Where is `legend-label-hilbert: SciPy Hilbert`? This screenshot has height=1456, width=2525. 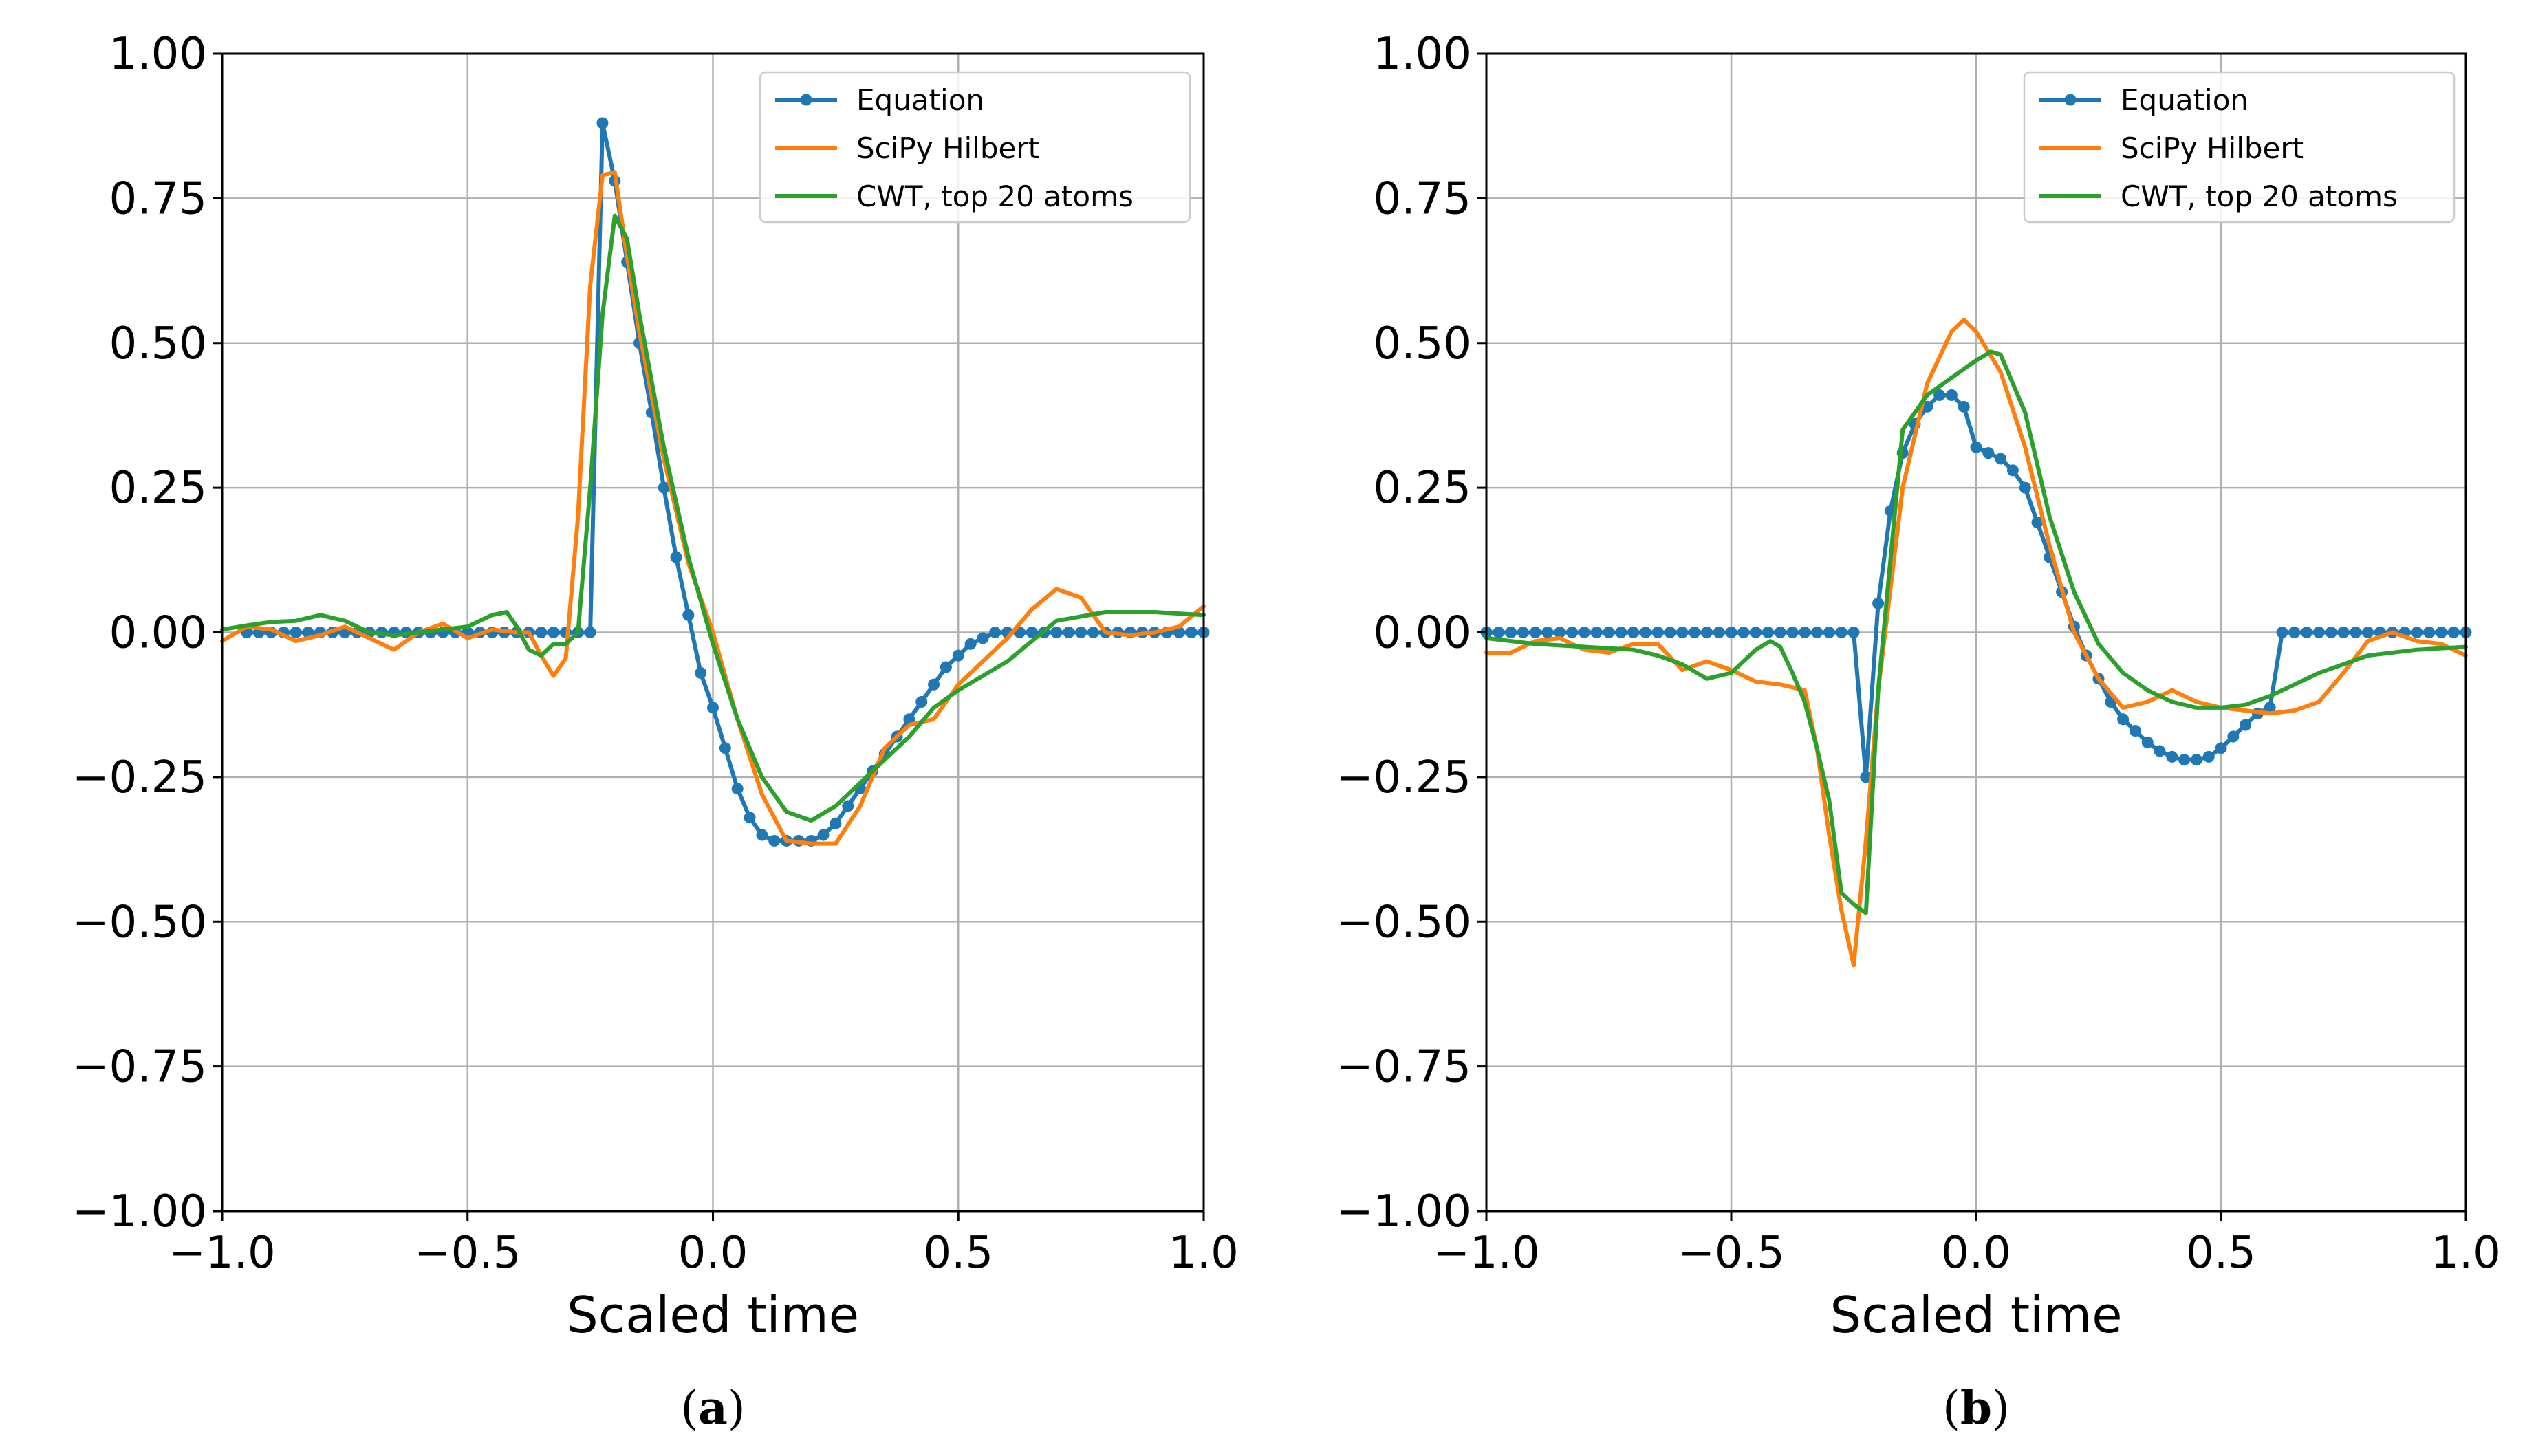
legend-label-hilbert: SciPy Hilbert is located at coordinates (2212, 148).